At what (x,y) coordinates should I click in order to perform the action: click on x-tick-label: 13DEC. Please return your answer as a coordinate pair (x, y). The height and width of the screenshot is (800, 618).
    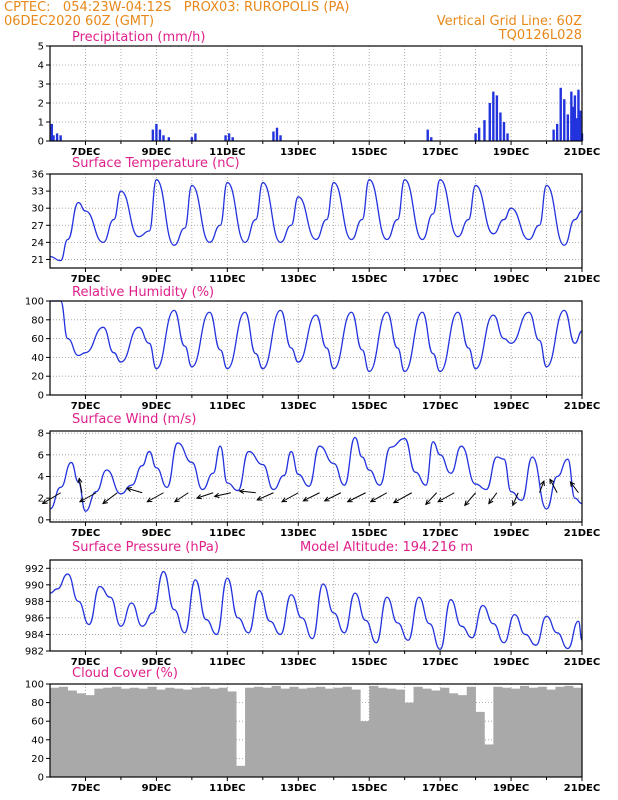
    Looking at the image, I should click on (298, 662).